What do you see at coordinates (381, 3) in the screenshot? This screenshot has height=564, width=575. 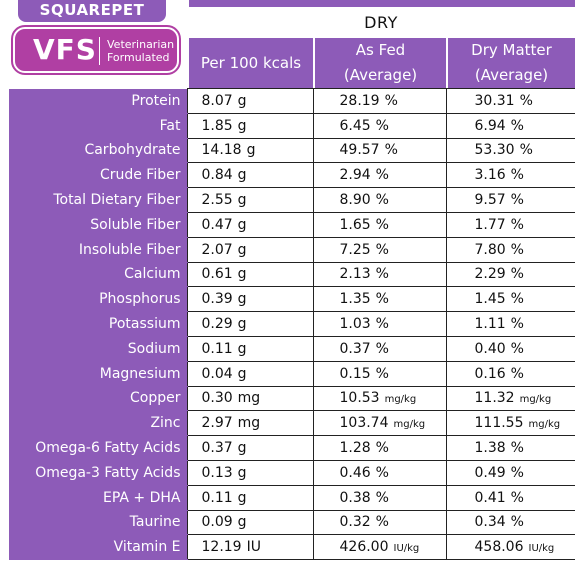 I see `table-title-bar` at bounding box center [381, 3].